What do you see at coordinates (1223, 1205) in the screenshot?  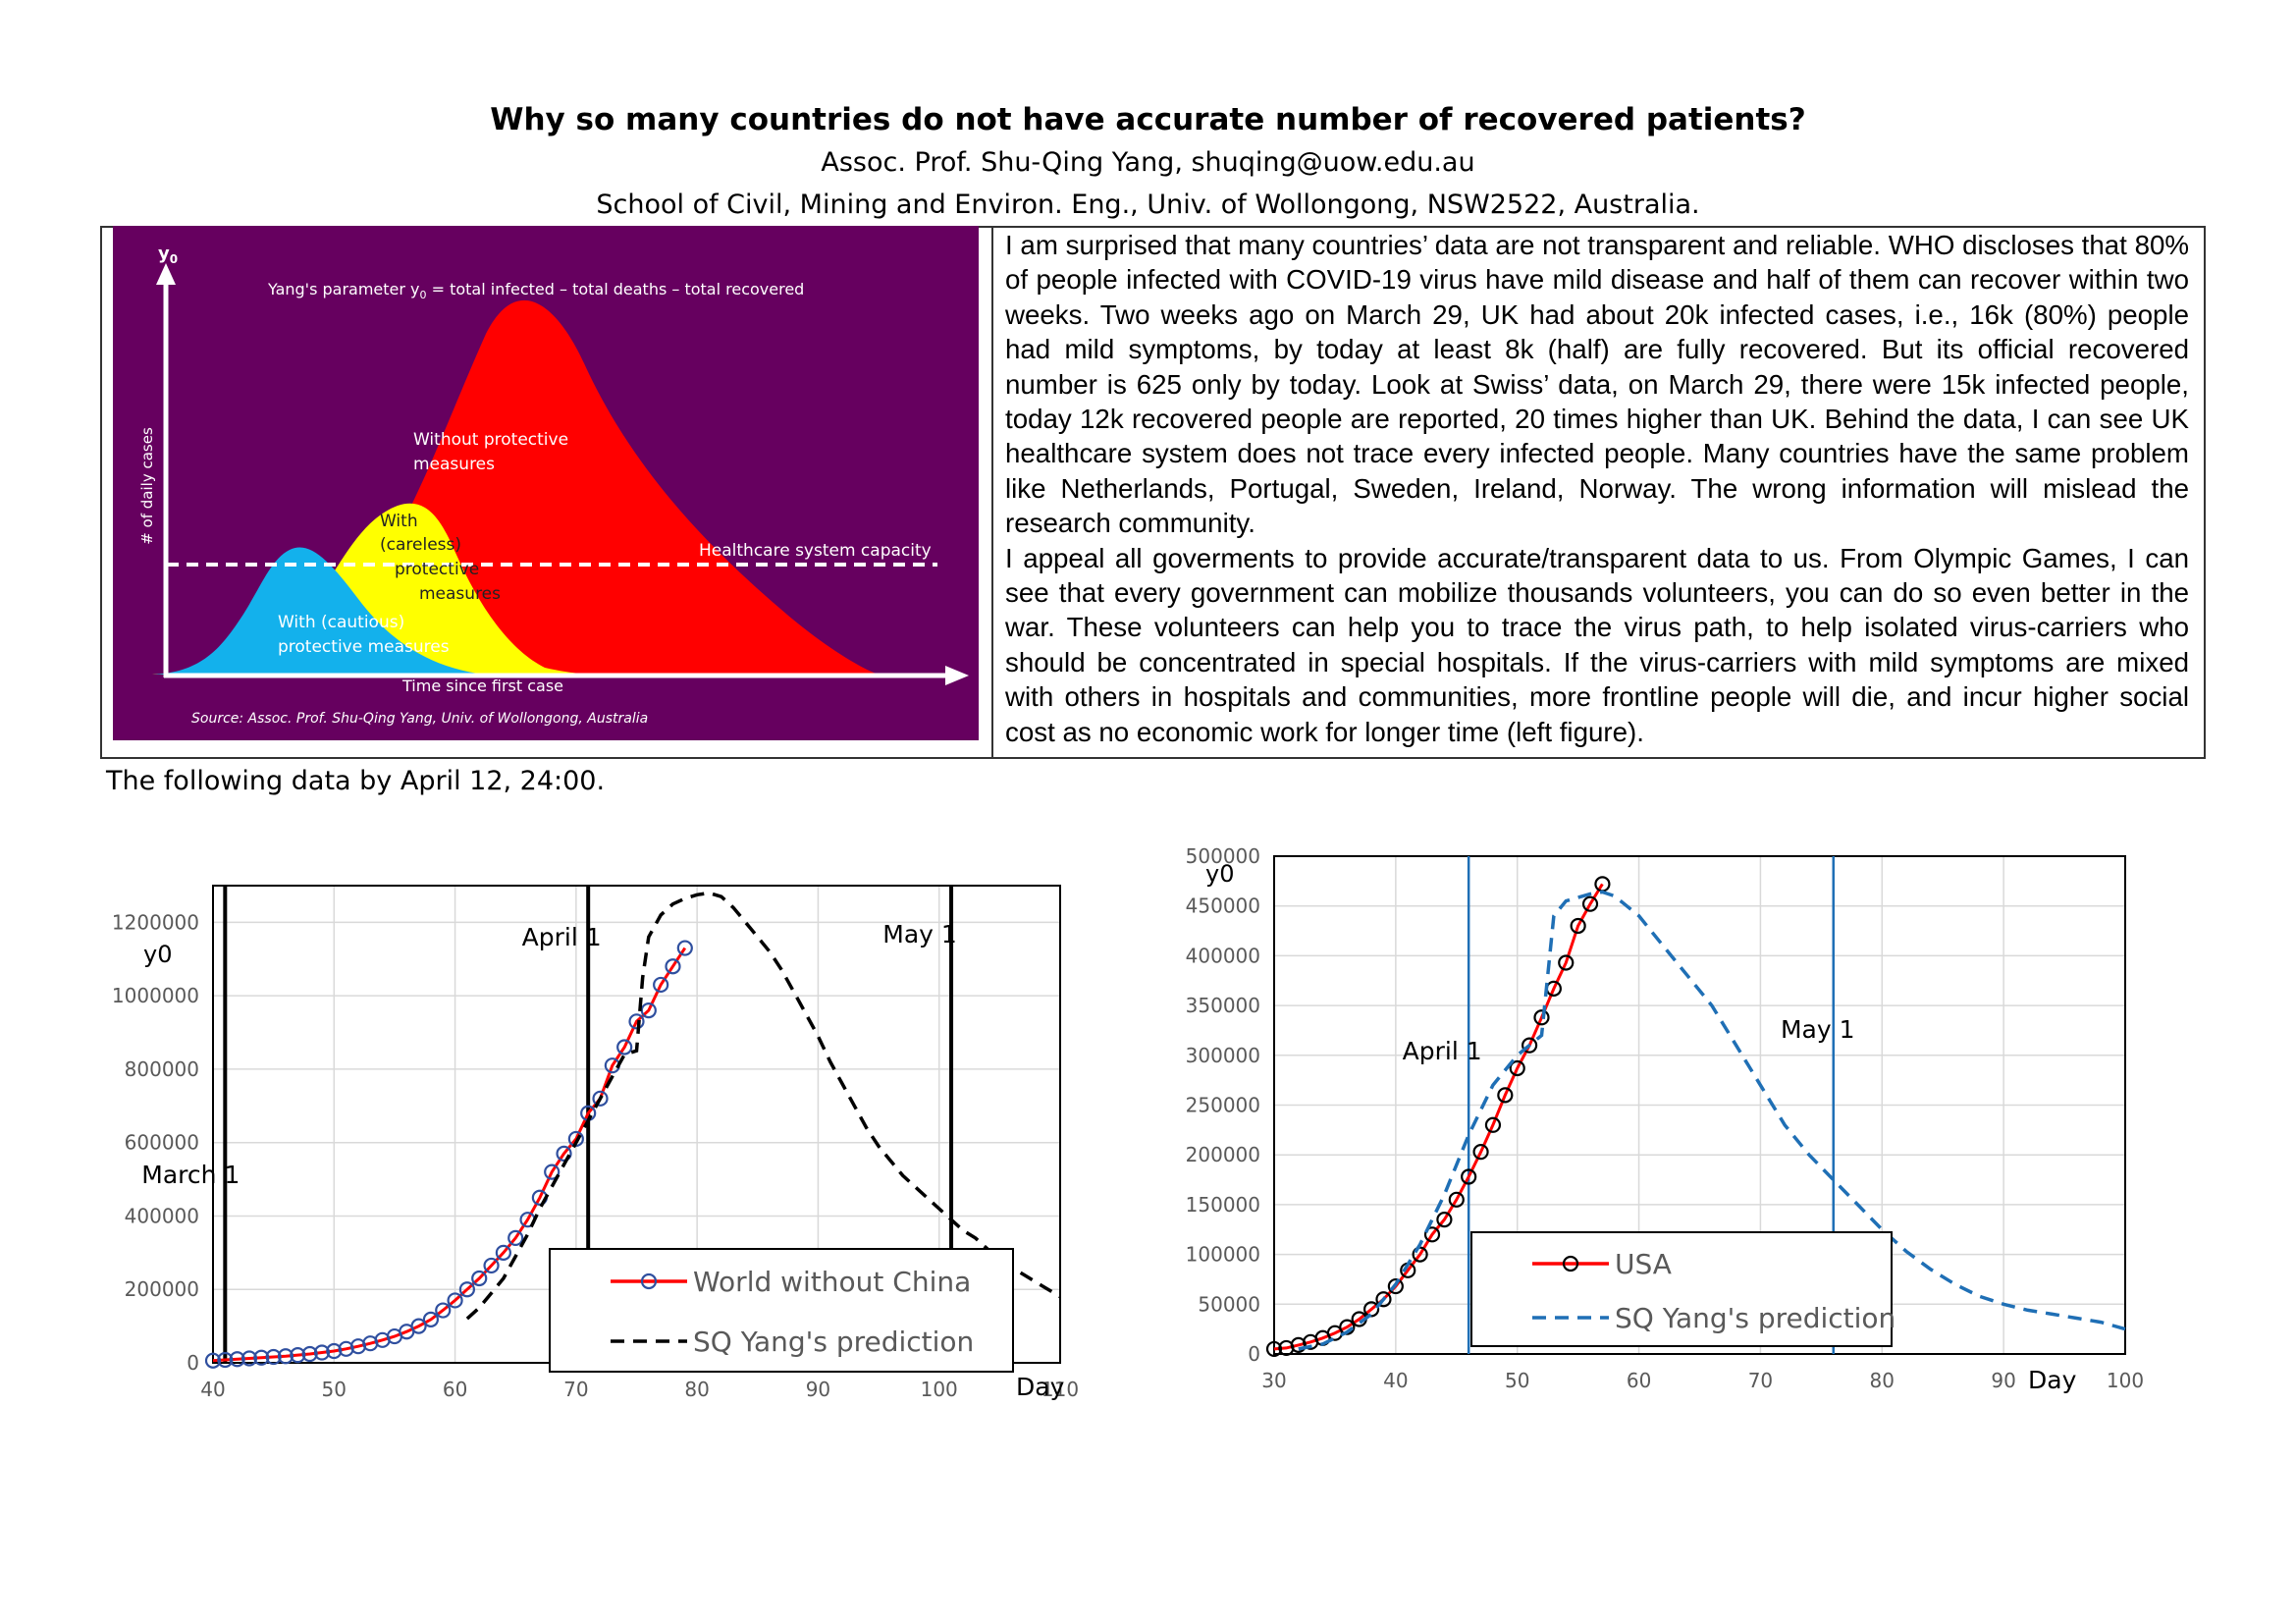 I see `y-tick-label: 150000` at bounding box center [1223, 1205].